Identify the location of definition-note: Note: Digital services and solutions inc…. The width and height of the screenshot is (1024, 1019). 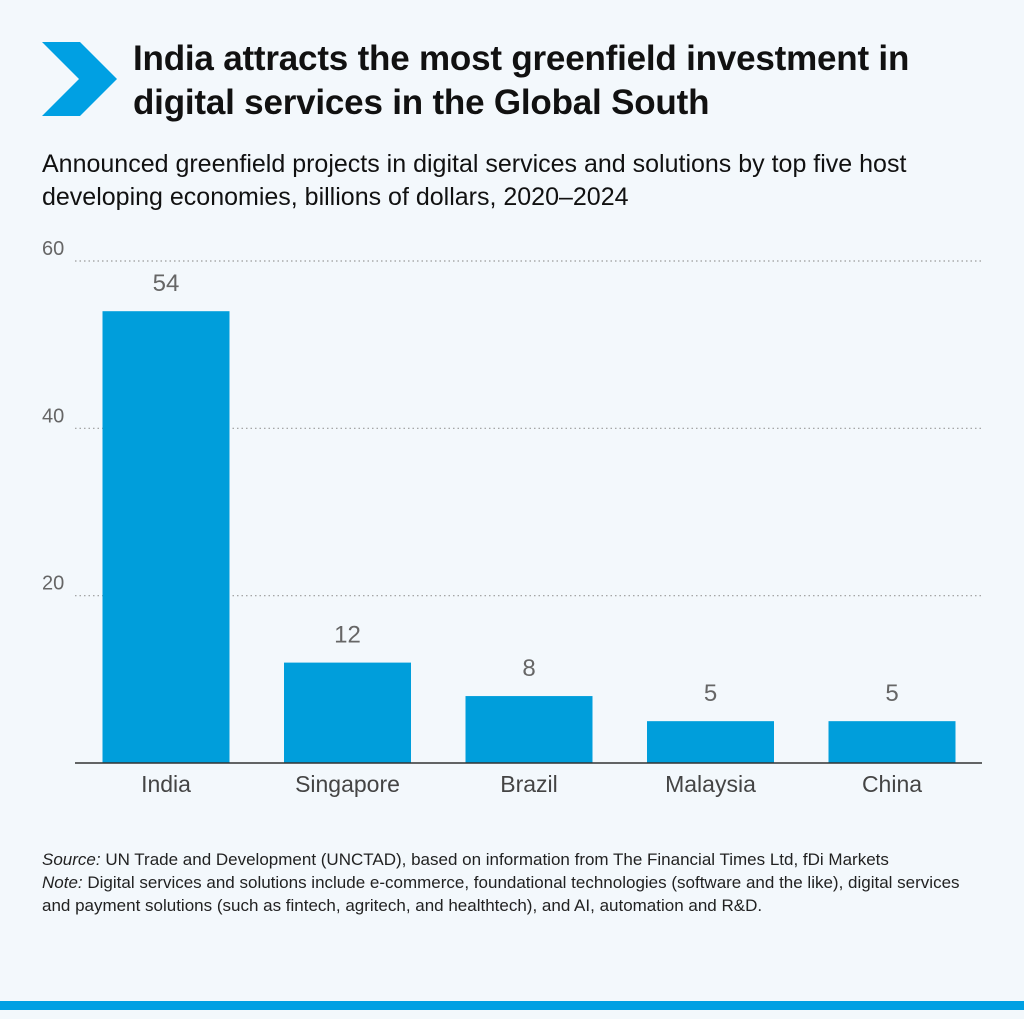
(512, 894).